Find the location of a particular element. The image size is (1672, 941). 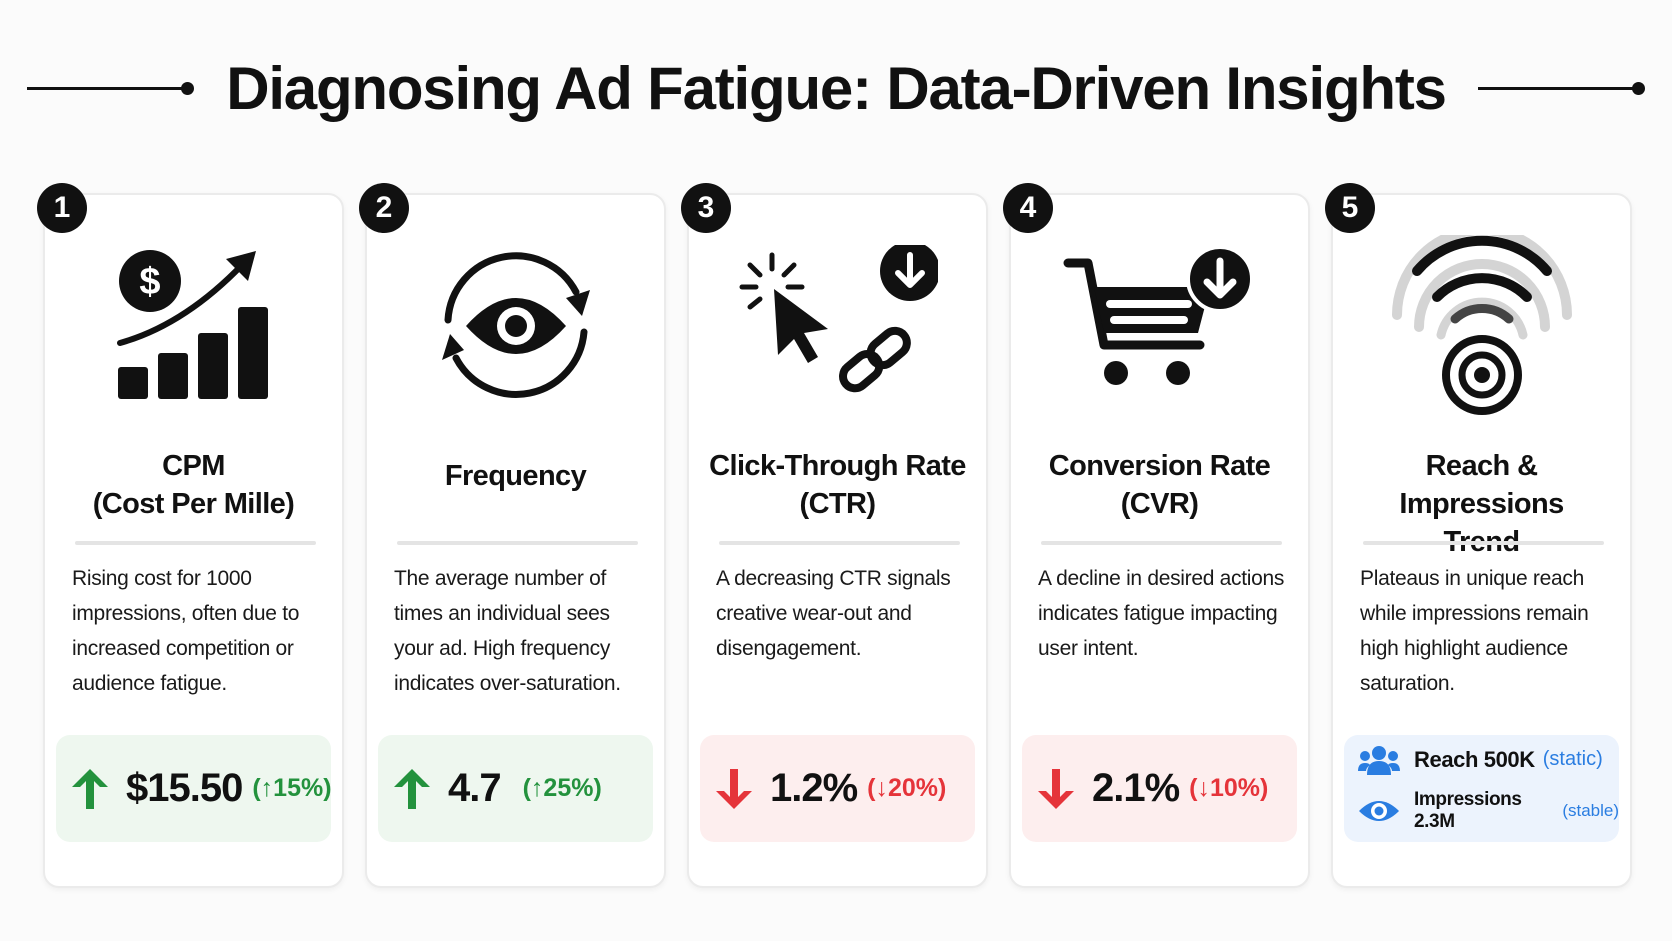

card-ctr: 3 is located at coordinates (834, 535).